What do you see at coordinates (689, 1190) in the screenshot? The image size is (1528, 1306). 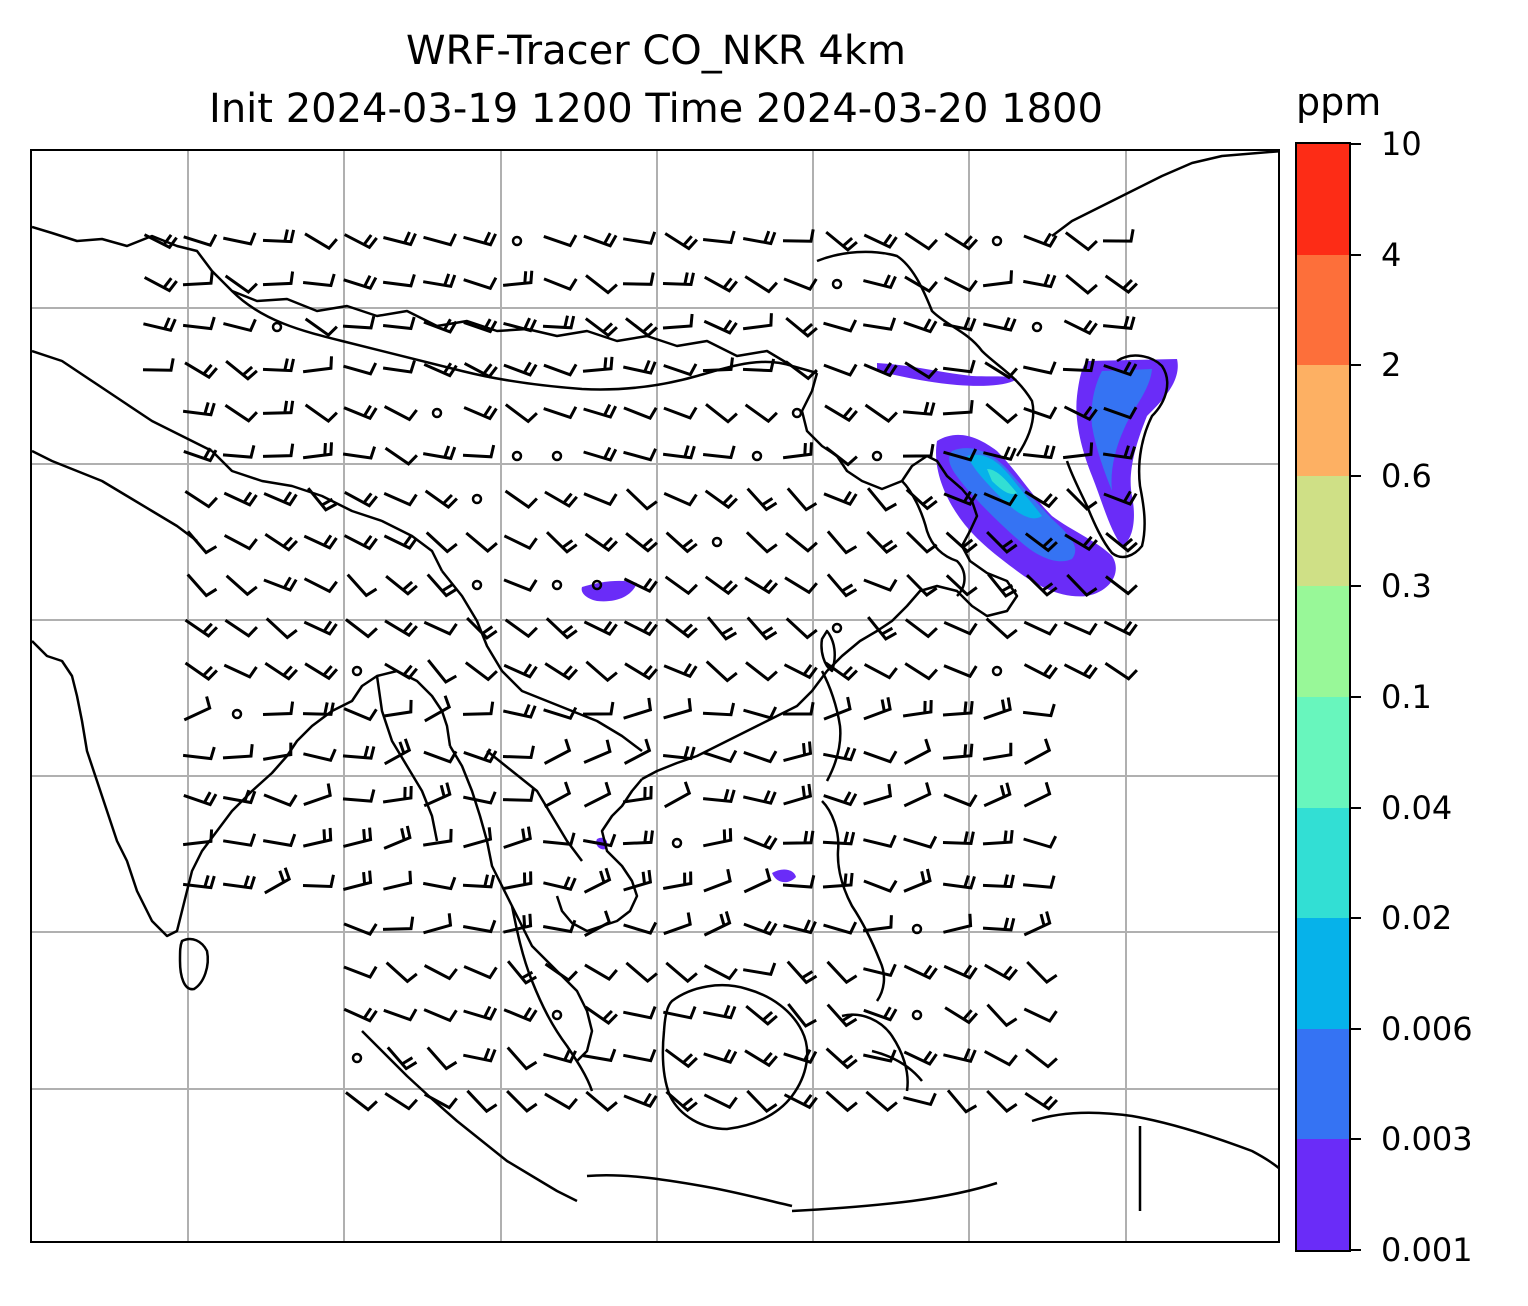 I see `coastline-java` at bounding box center [689, 1190].